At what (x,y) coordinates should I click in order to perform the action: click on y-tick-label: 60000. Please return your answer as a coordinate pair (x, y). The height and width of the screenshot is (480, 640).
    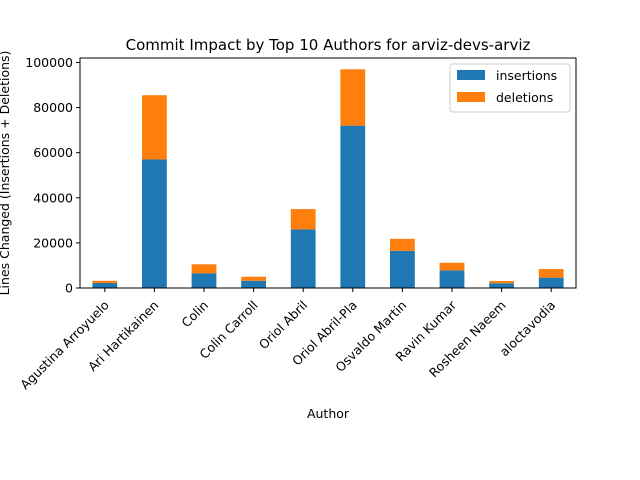
    Looking at the image, I should click on (53, 152).